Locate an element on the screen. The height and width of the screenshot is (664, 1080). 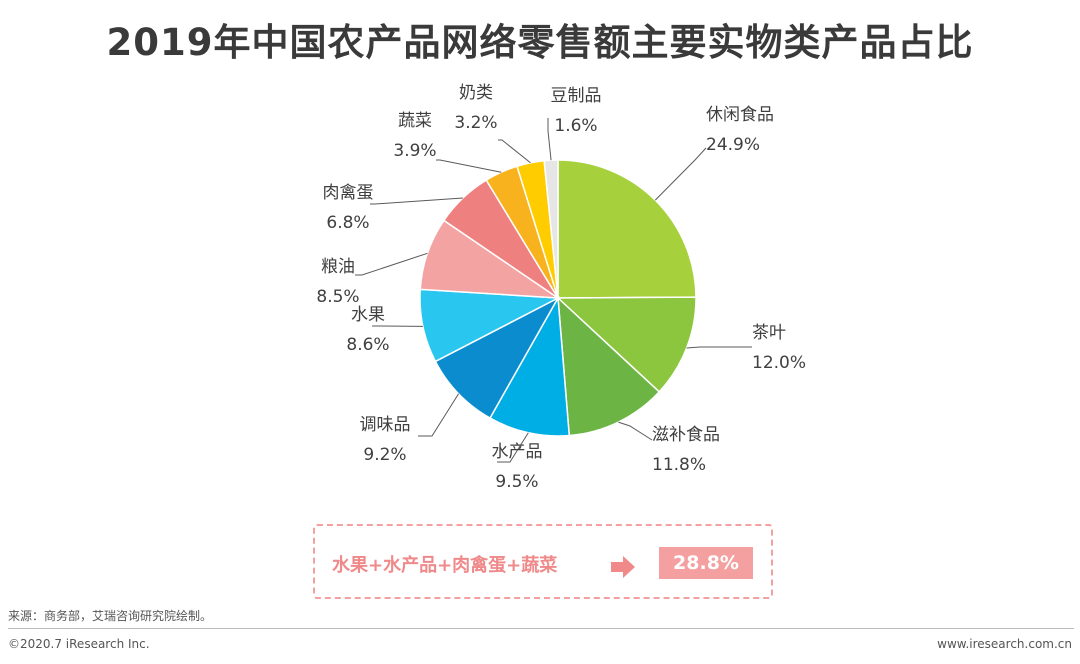
slice-value-label: 8.5% is located at coordinates (337, 297).